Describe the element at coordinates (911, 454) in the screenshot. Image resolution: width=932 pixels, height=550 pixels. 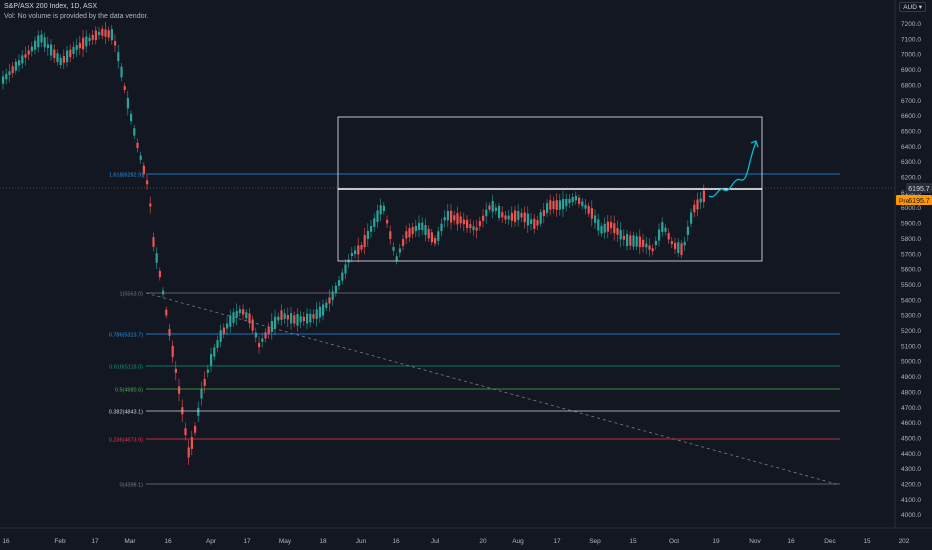
I see `price-tick-label: 4400.0` at that location.